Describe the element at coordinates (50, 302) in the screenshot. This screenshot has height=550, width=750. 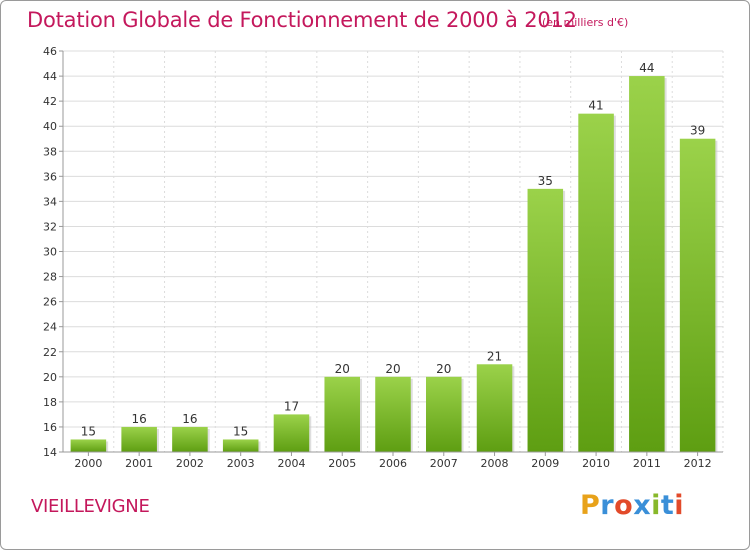
I see `y-tick-label: 26` at that location.